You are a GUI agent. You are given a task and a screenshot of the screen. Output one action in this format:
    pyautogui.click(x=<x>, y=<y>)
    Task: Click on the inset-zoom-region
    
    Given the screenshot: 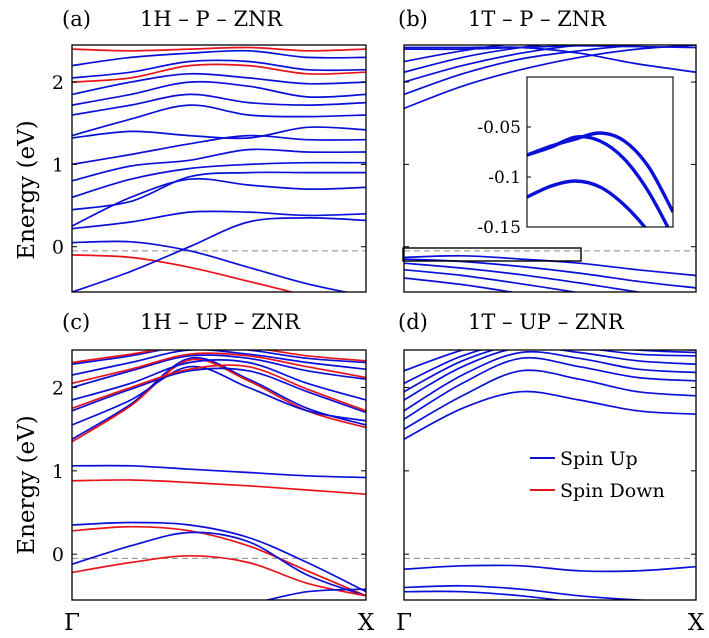 What is the action you would take?
    pyautogui.click(x=492, y=254)
    